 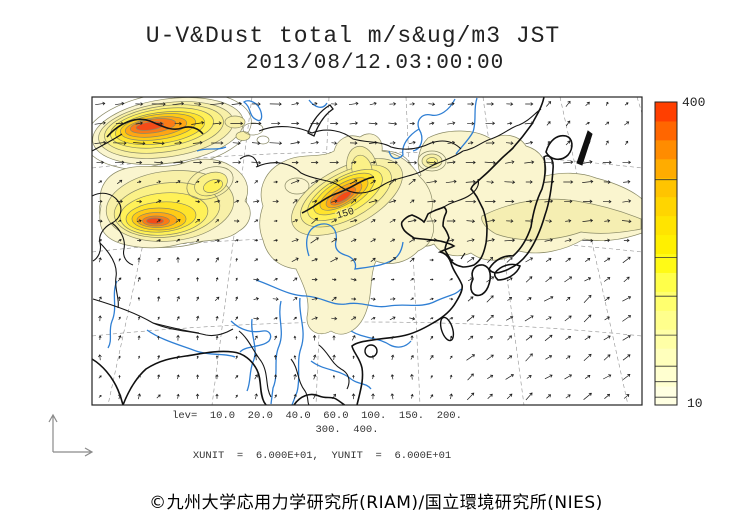 I want to click on hainan-island, so click(x=371, y=351).